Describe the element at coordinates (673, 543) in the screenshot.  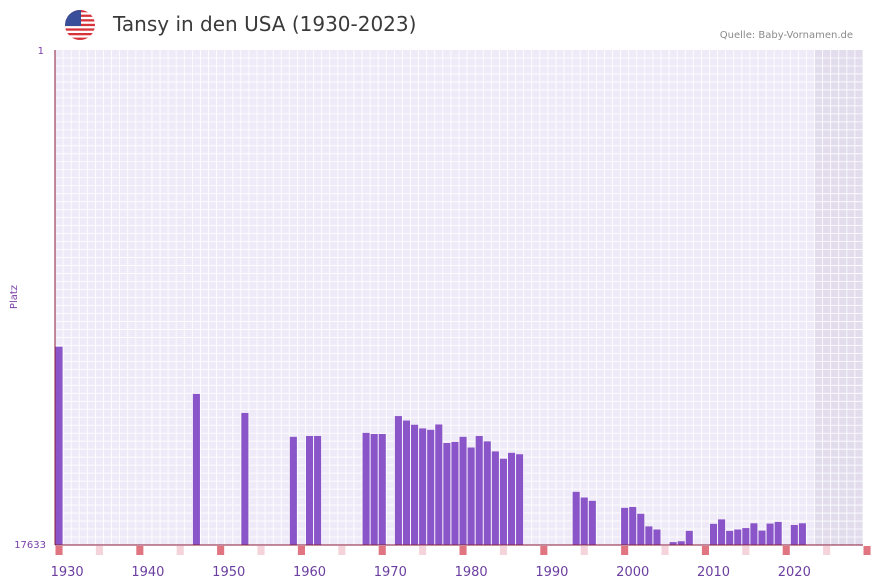
I see `bar-2005` at that location.